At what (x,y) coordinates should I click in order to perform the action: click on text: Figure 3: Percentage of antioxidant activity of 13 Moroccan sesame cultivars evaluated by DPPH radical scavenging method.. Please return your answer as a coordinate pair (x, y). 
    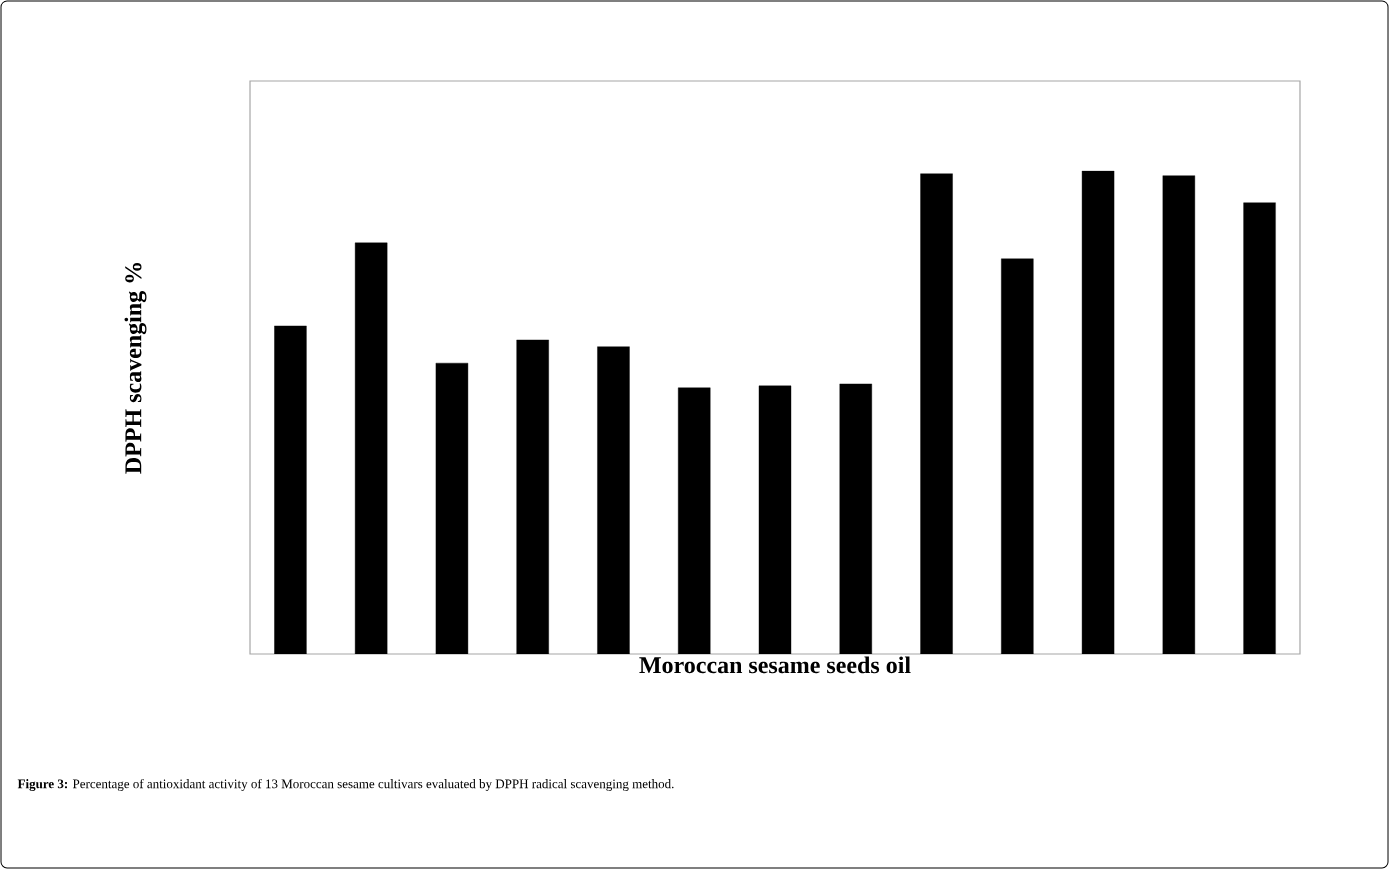
    Looking at the image, I should click on (345, 784).